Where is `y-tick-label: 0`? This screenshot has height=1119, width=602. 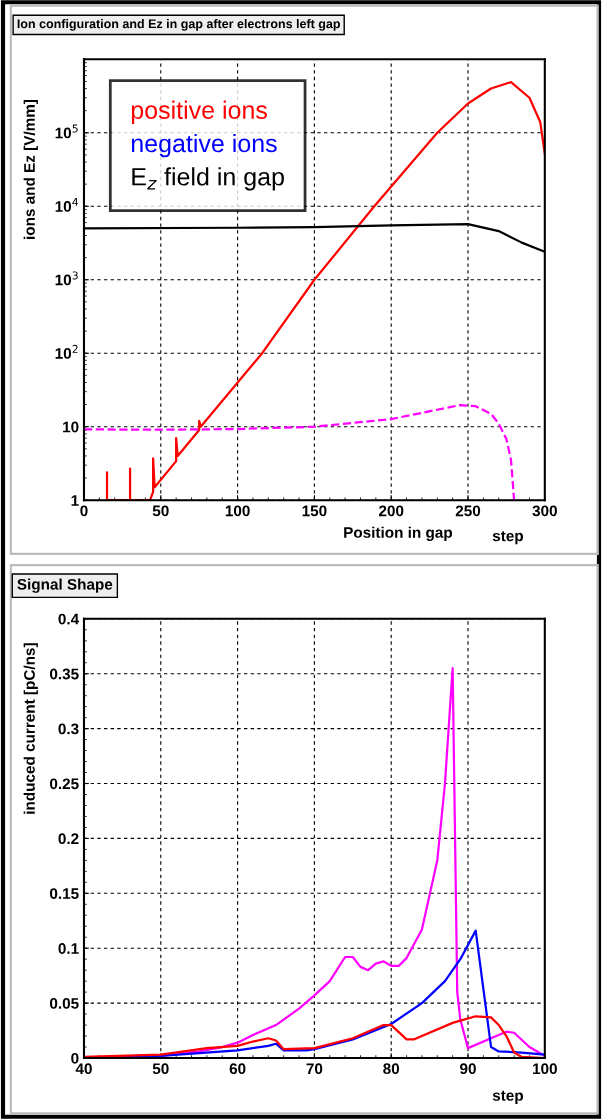 y-tick-label: 0 is located at coordinates (75, 1058).